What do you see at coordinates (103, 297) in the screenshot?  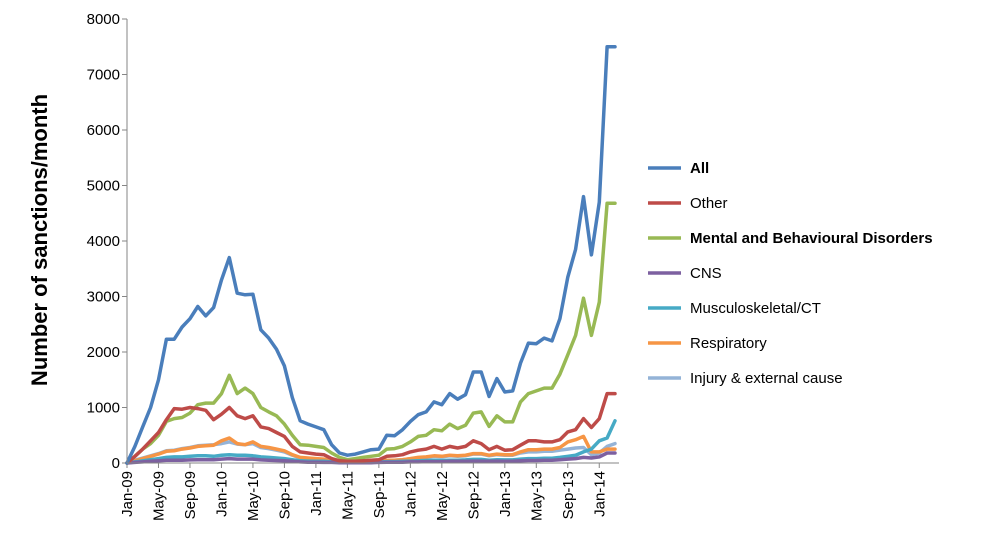 I see `y-tick-label: 3000` at bounding box center [103, 297].